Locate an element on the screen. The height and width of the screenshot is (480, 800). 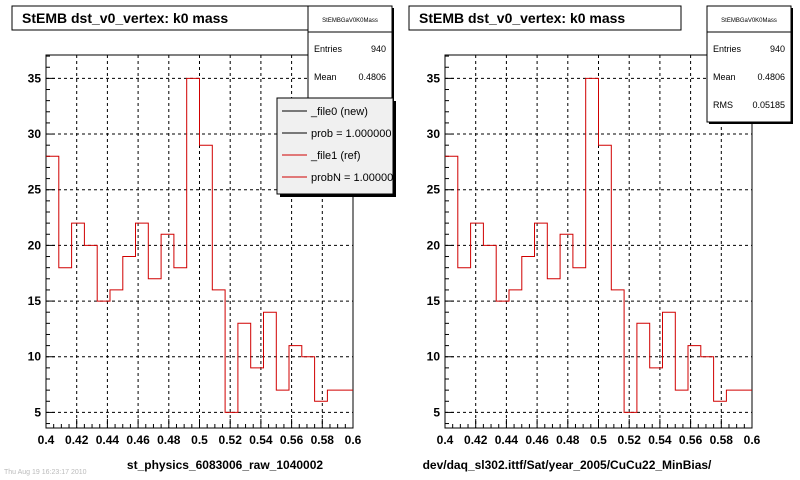
stats-value: 0.05185 is located at coordinates (768, 105).